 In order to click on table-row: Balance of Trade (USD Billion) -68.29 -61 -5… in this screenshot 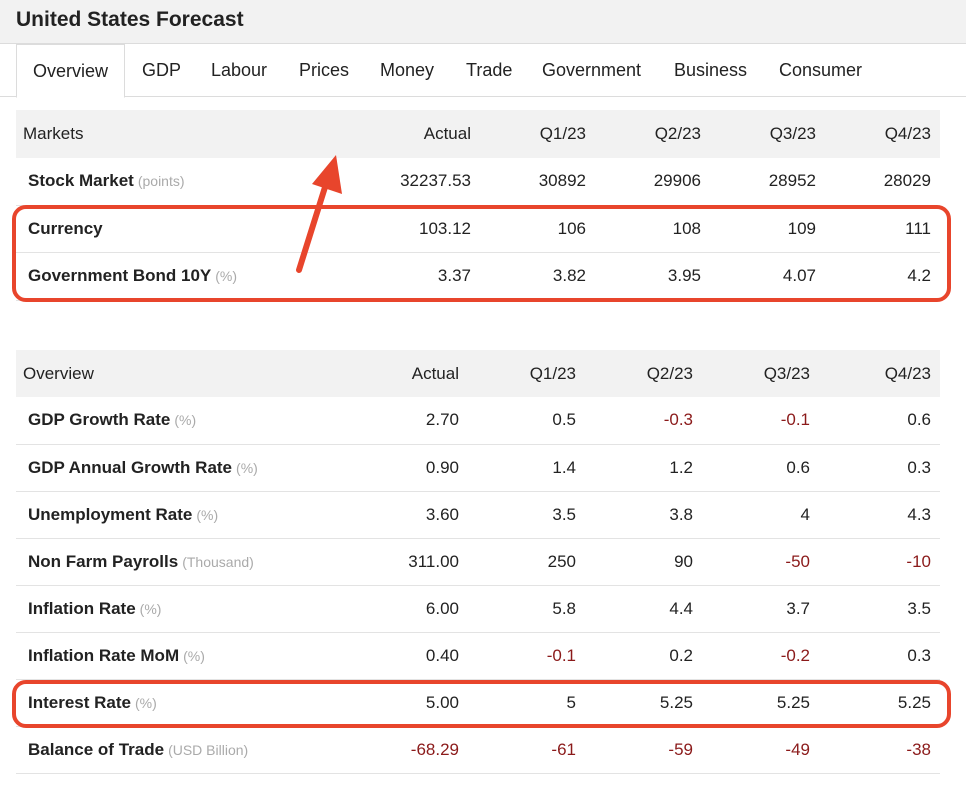, I will do `click(478, 750)`.